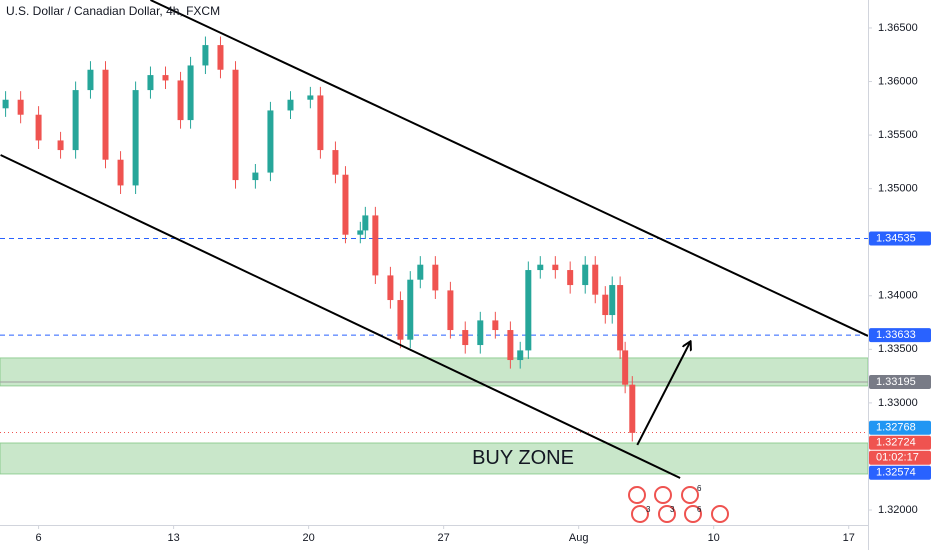 Image resolution: width=932 pixels, height=550 pixels. Describe the element at coordinates (898, 296) in the screenshot. I see `y-tick-label: 1.34000` at that location.